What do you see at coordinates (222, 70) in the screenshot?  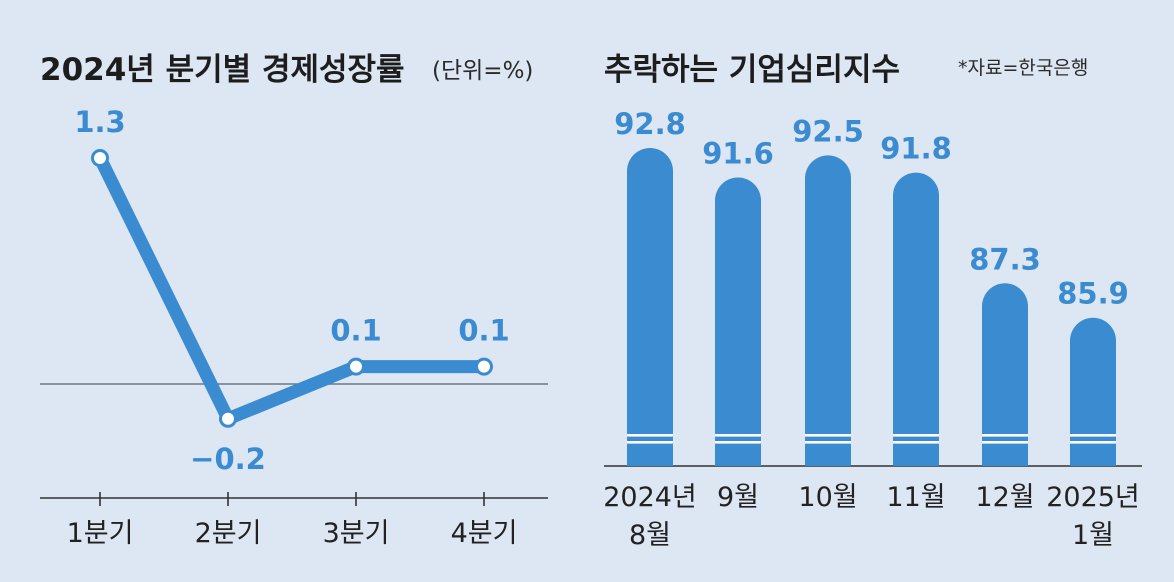 I see `left-chart-title: 2024년 분기별 경제성장률` at bounding box center [222, 70].